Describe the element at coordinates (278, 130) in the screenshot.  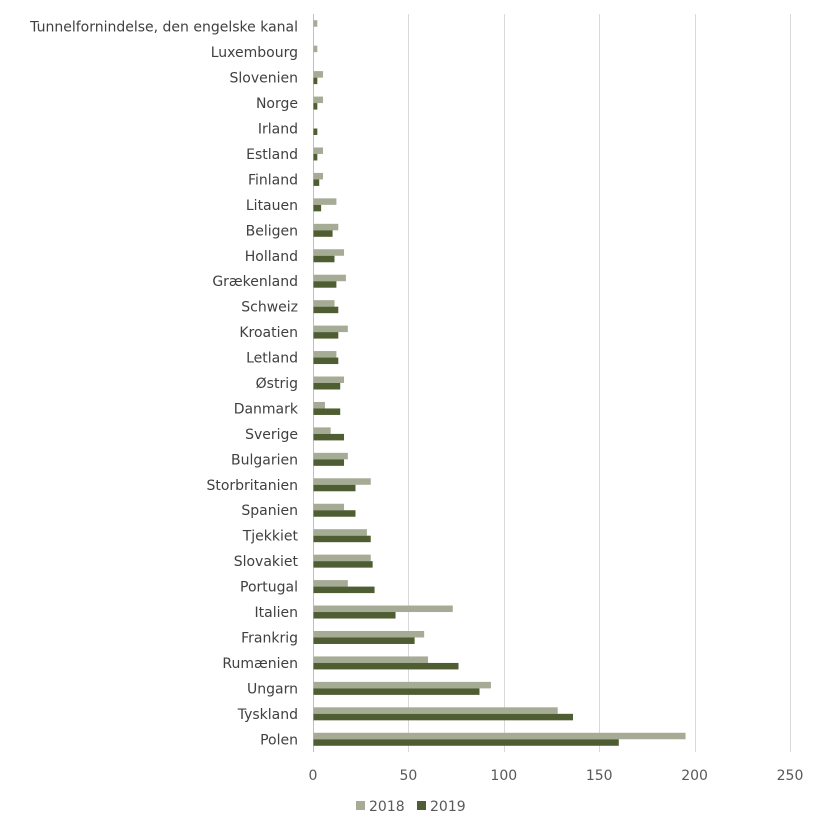
I see `category-label: Irland` at that location.